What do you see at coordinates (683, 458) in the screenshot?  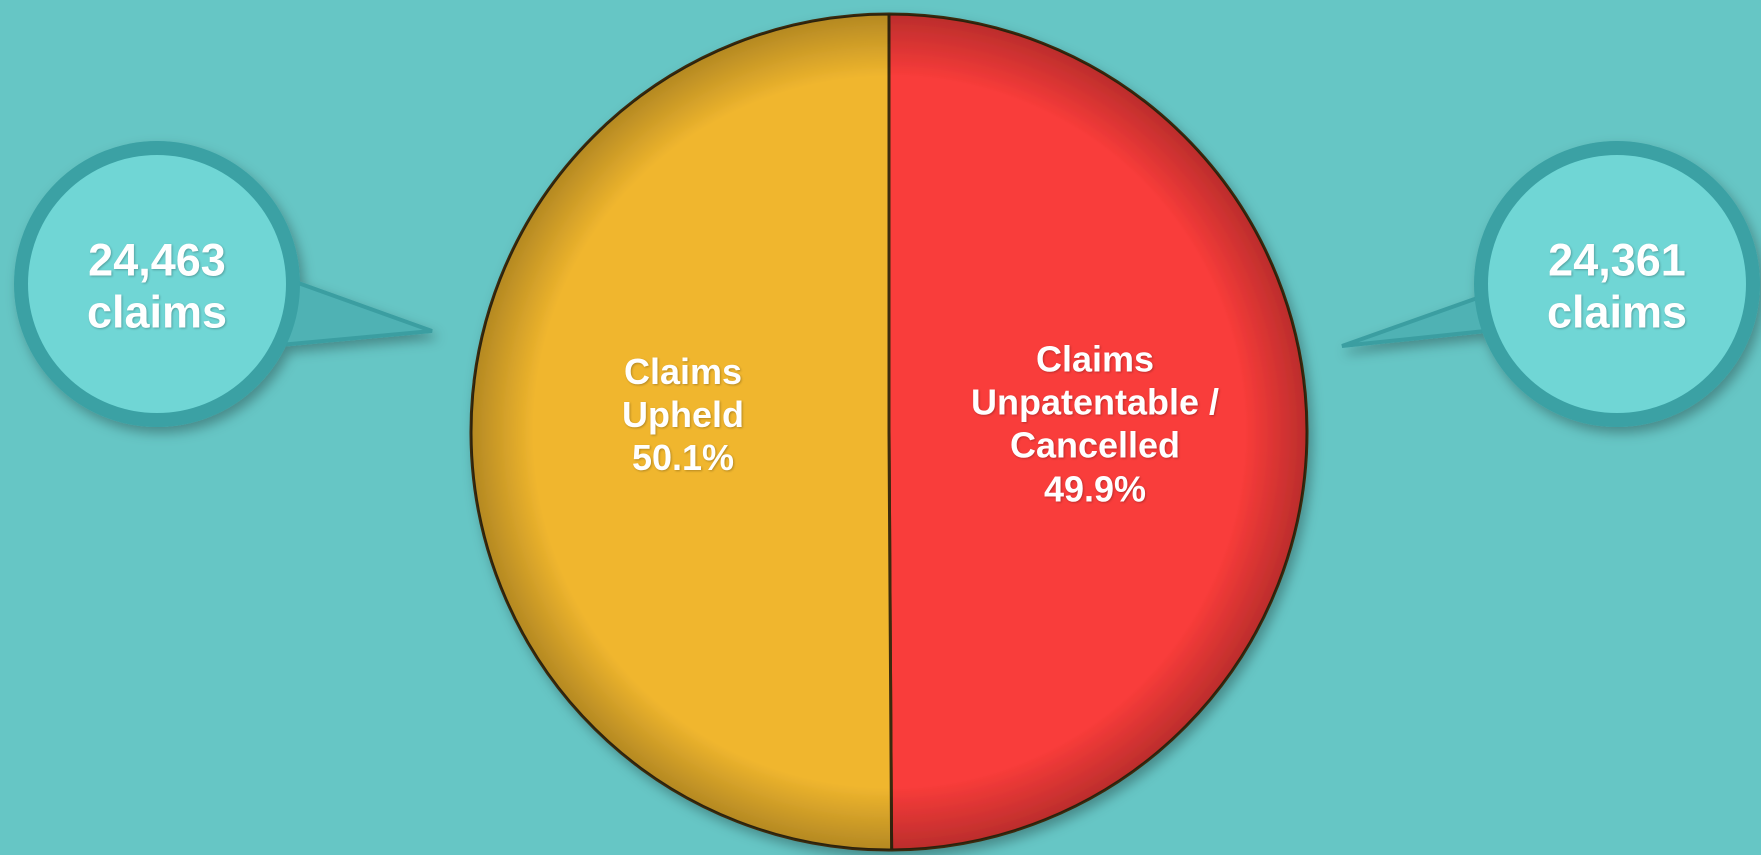 I see `value-label: 50.1%` at bounding box center [683, 458].